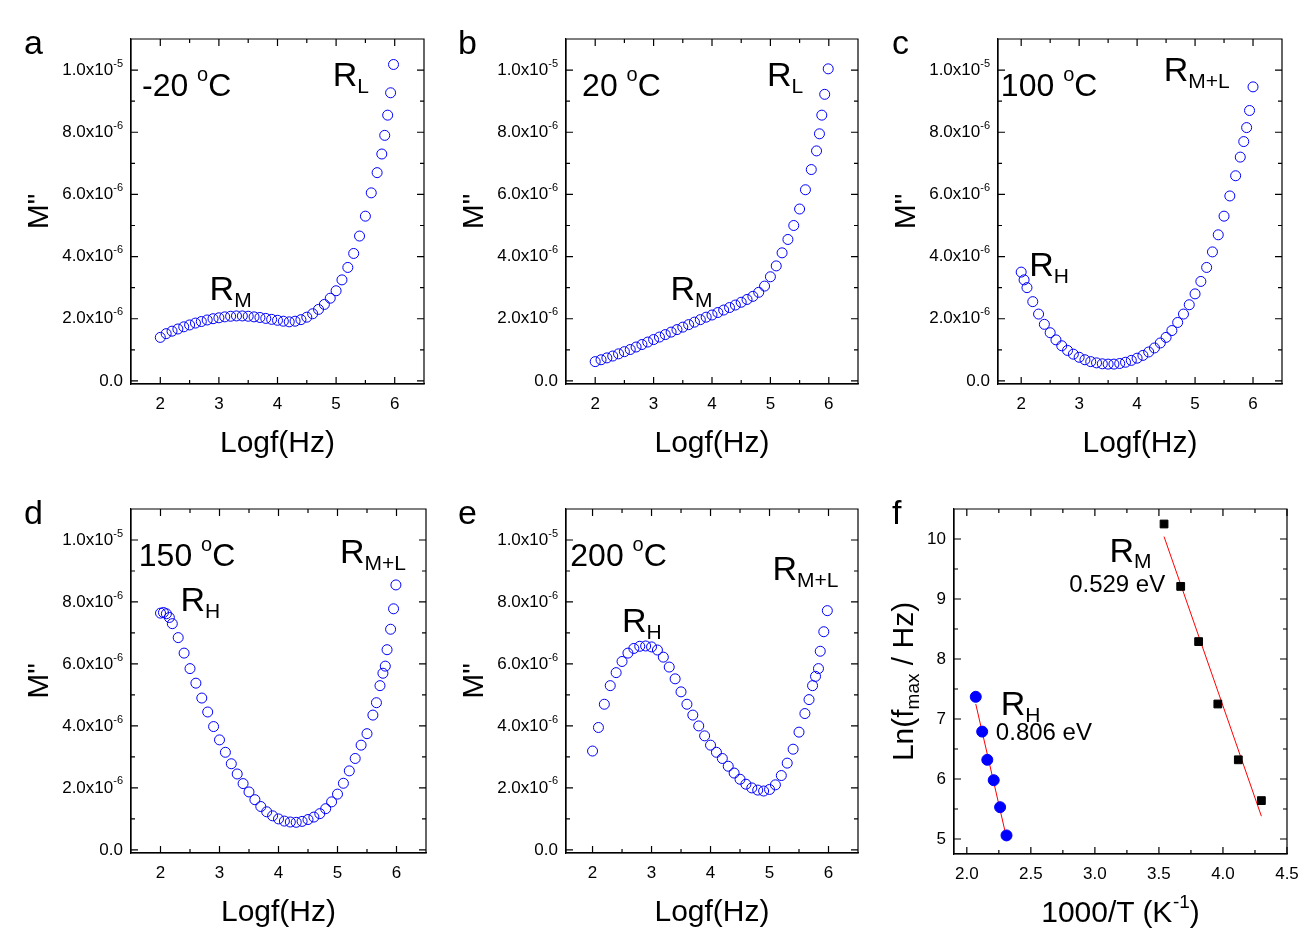 The width and height of the screenshot is (1303, 948). What do you see at coordinates (905, 681) in the screenshot?
I see `y-axis-title: Ln(fmax / Hz)` at bounding box center [905, 681].